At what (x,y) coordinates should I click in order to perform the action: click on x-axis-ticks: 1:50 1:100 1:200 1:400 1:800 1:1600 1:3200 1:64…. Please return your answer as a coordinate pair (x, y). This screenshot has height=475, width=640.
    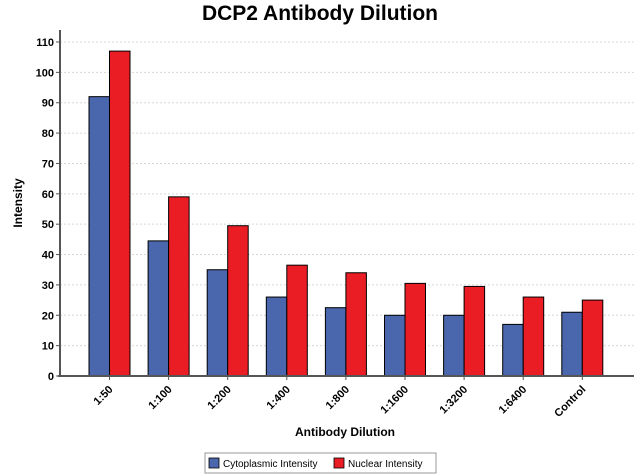
    Looking at the image, I should click on (340, 398).